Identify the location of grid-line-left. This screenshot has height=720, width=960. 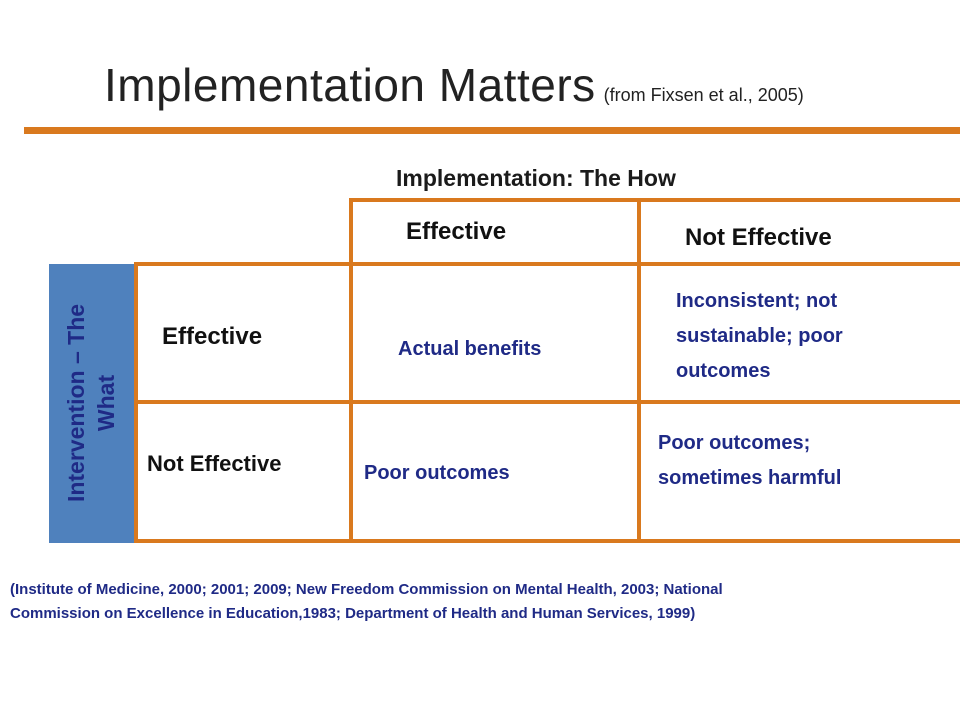
(136, 402).